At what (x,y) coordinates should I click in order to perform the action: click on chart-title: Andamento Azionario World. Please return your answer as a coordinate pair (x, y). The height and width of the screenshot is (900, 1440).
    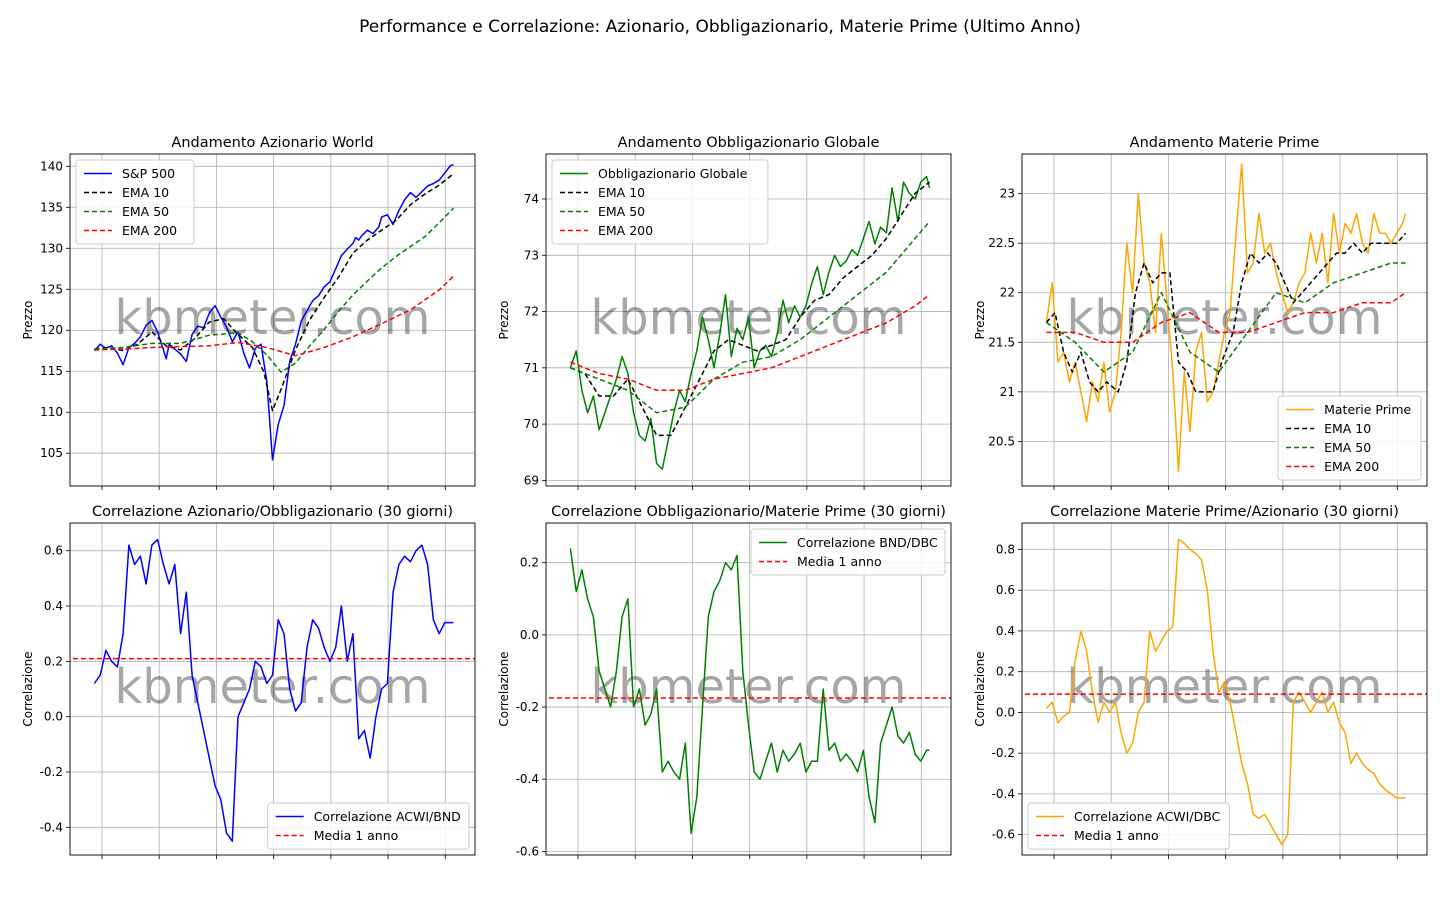
    Looking at the image, I should click on (272, 143).